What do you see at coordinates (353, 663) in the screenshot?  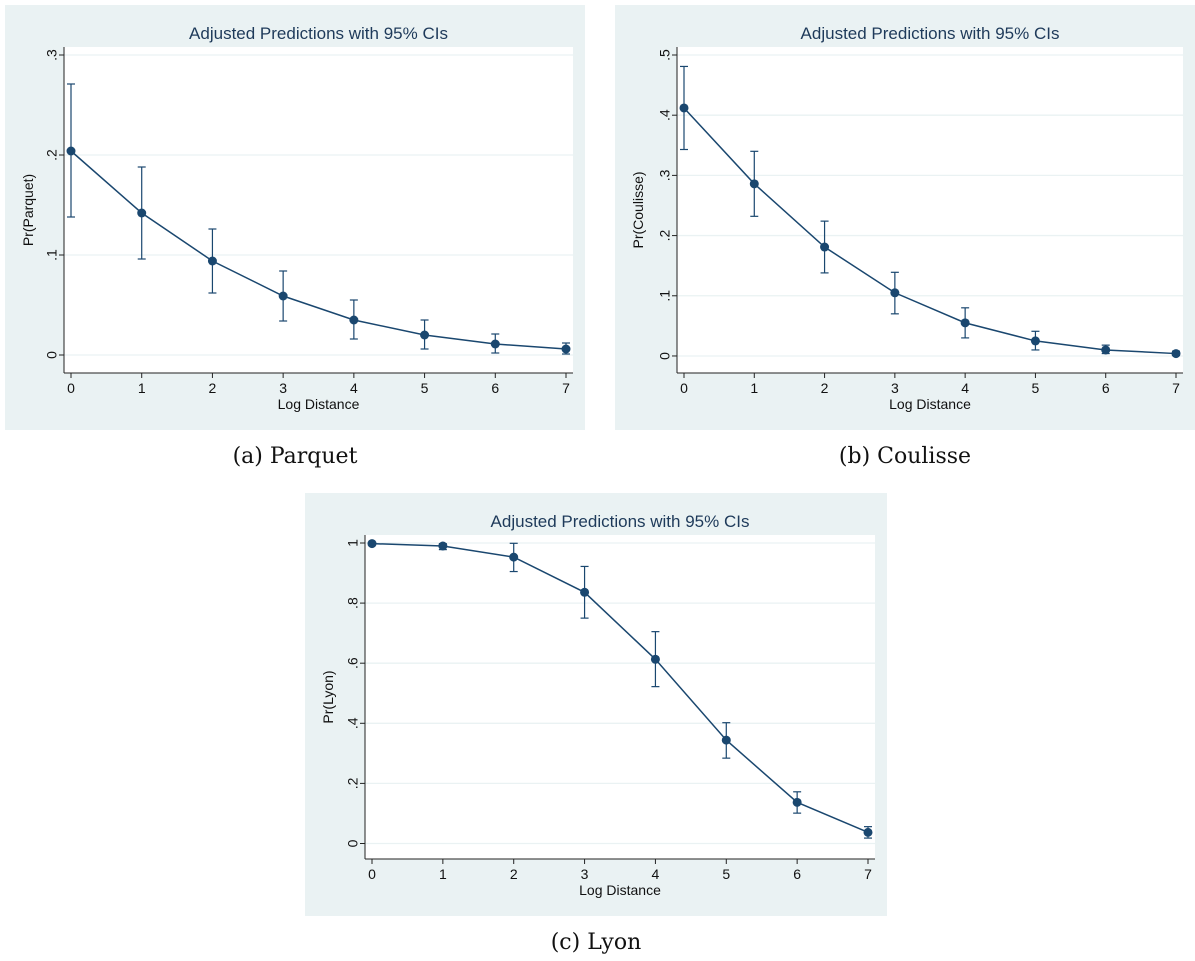 I see `y-tick-label: .6` at bounding box center [353, 663].